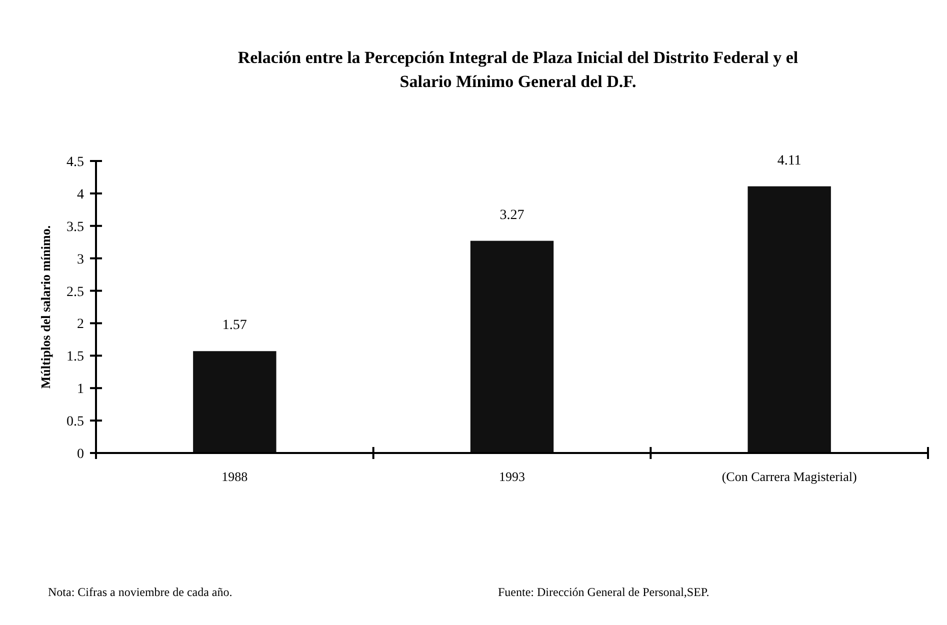 This screenshot has height=625, width=947. What do you see at coordinates (235, 476) in the screenshot?
I see `x-tick-label: 1988` at bounding box center [235, 476].